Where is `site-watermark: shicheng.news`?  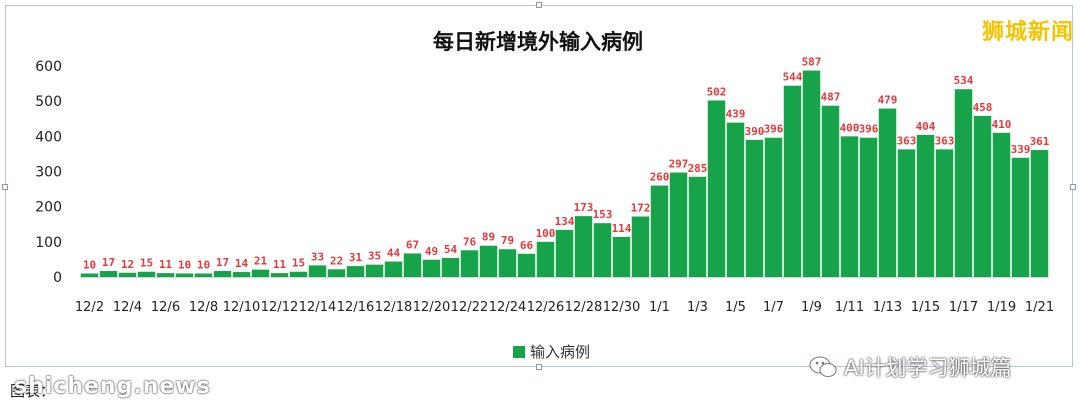
site-watermark: shicheng.news is located at coordinates (112, 386).